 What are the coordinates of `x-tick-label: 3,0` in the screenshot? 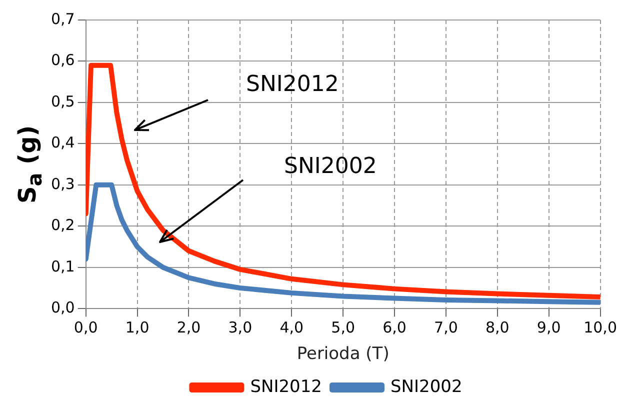 It's located at (240, 327).